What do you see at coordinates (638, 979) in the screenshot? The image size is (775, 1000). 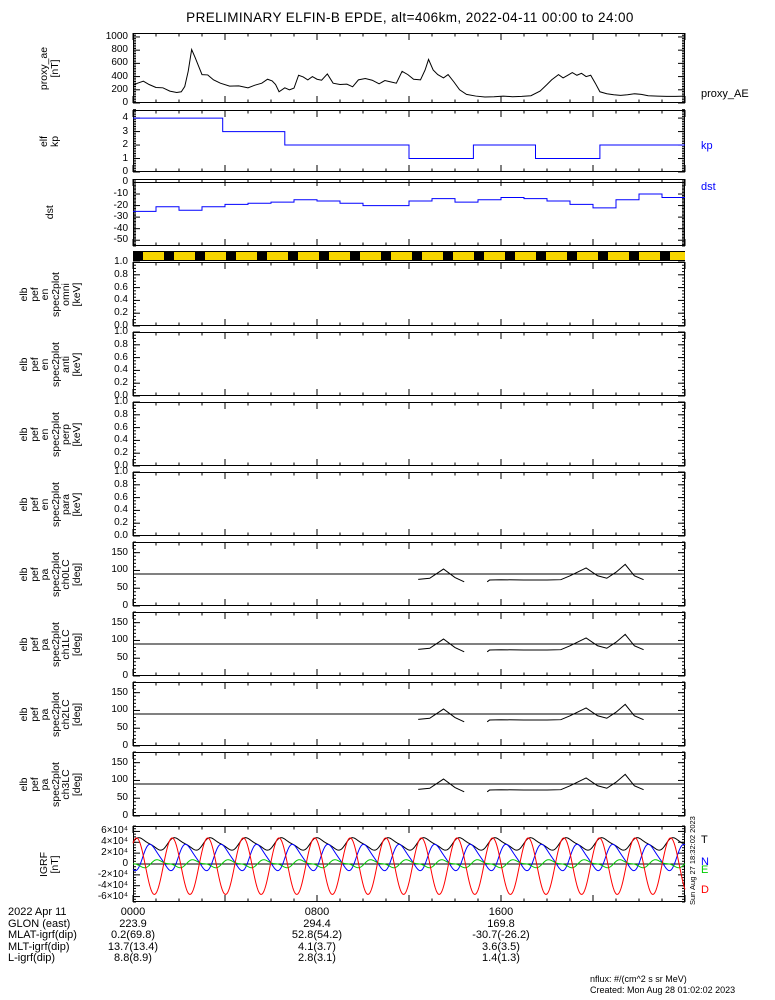 I see `footer-nflux-units: nflux: #/(cm^2 s sr MeV)` at bounding box center [638, 979].